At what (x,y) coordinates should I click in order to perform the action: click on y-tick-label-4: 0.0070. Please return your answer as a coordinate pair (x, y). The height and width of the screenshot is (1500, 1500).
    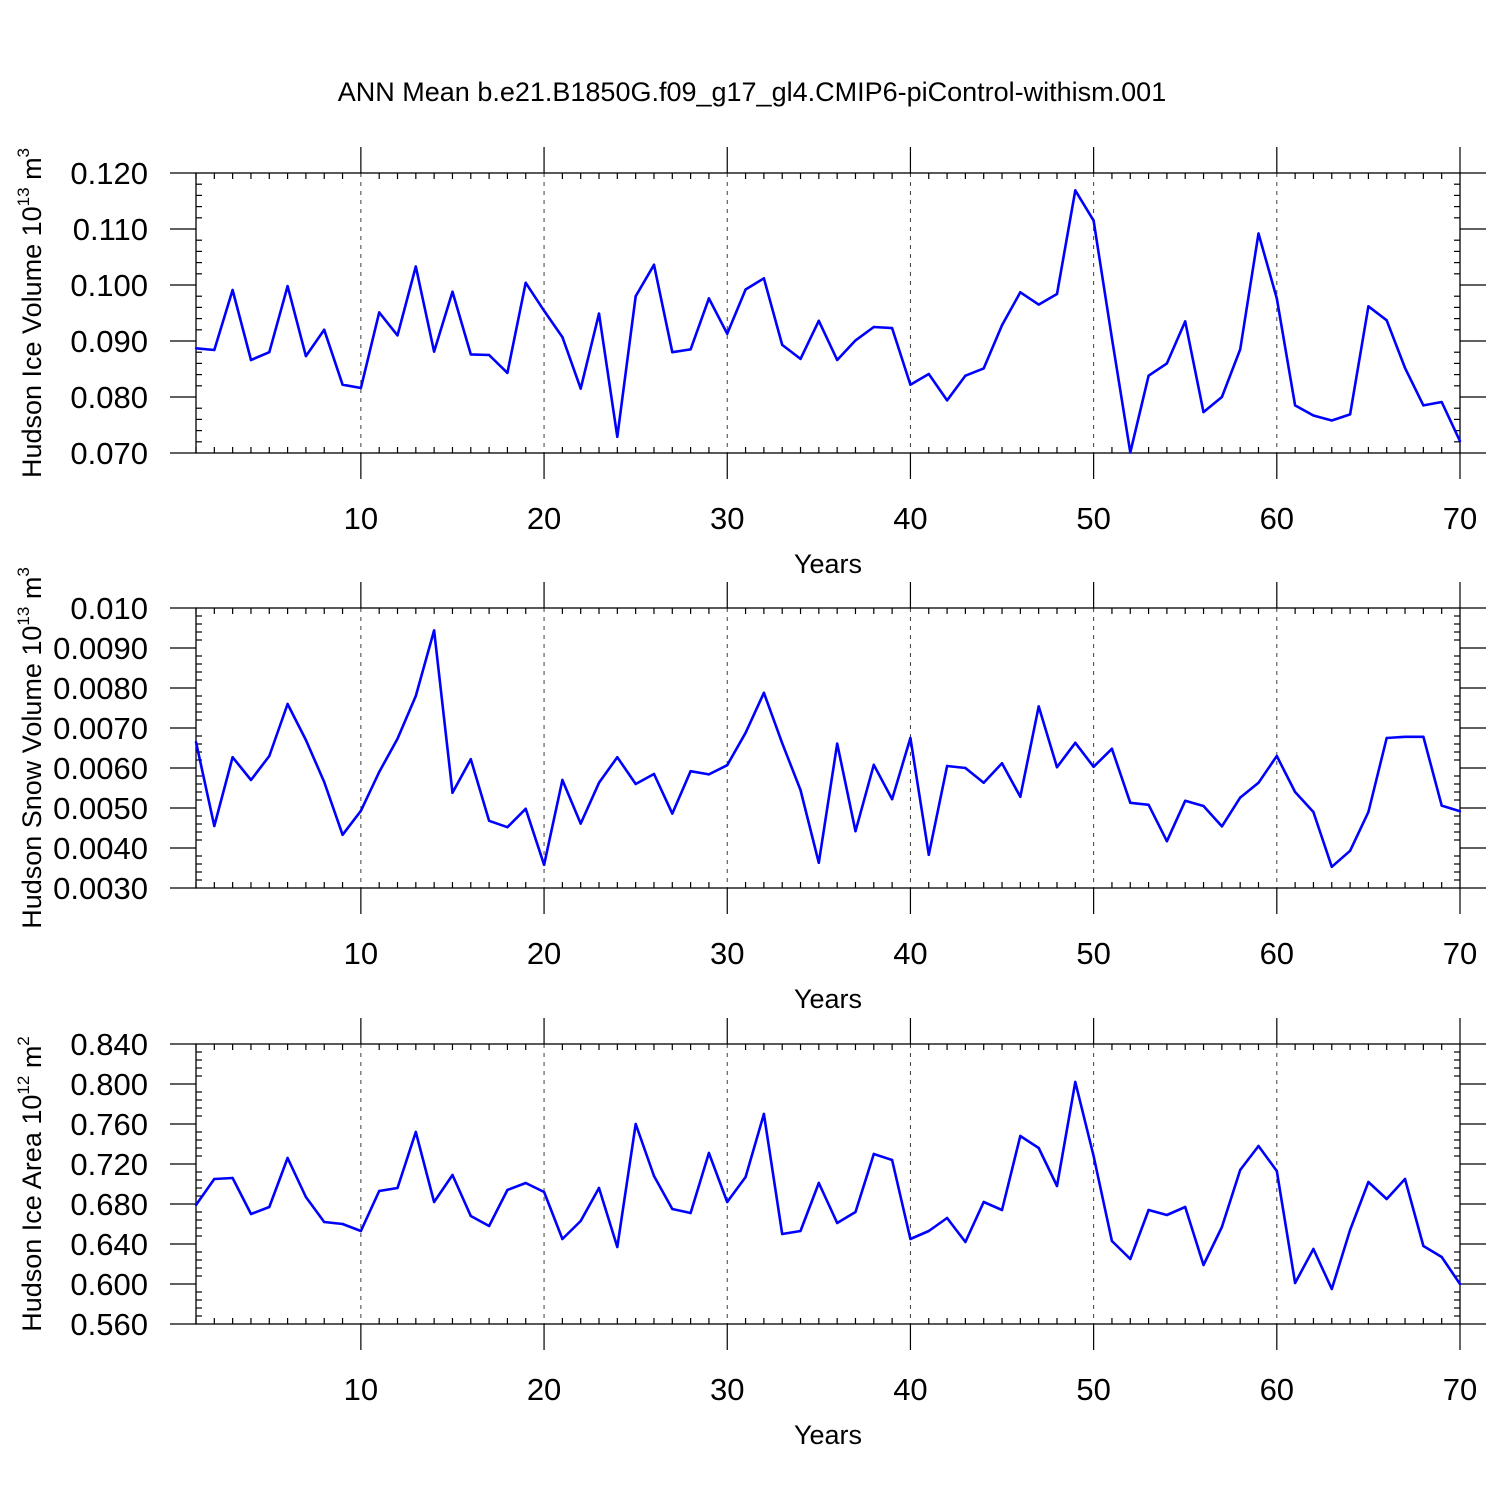
    Looking at the image, I should click on (100, 728).